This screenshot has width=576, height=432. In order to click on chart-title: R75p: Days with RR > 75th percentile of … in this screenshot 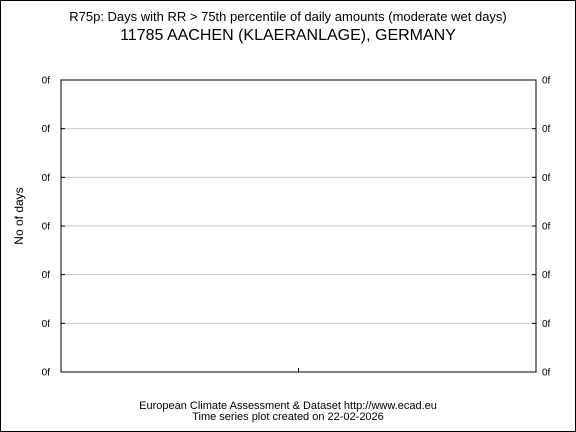, I will do `click(288, 16)`.